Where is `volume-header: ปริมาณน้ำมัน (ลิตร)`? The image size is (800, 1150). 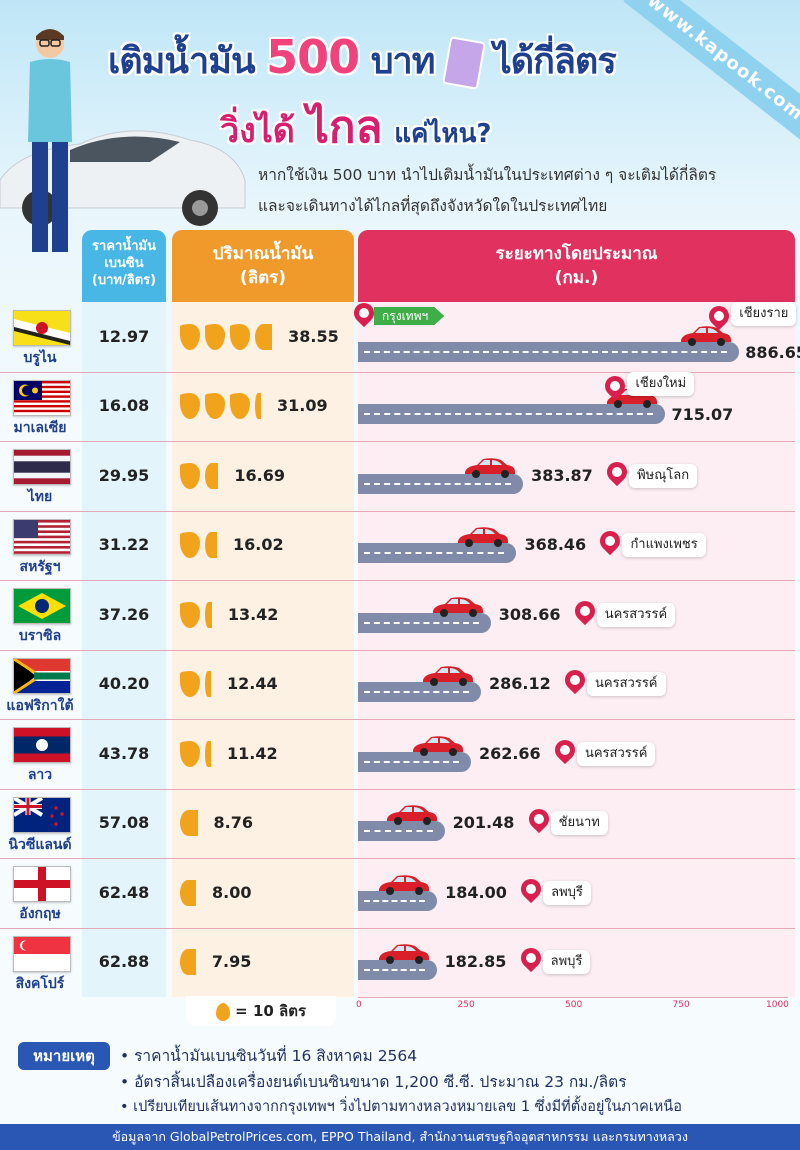
volume-header: ปริมาณน้ำมัน (ลิตร) is located at coordinates (263, 266).